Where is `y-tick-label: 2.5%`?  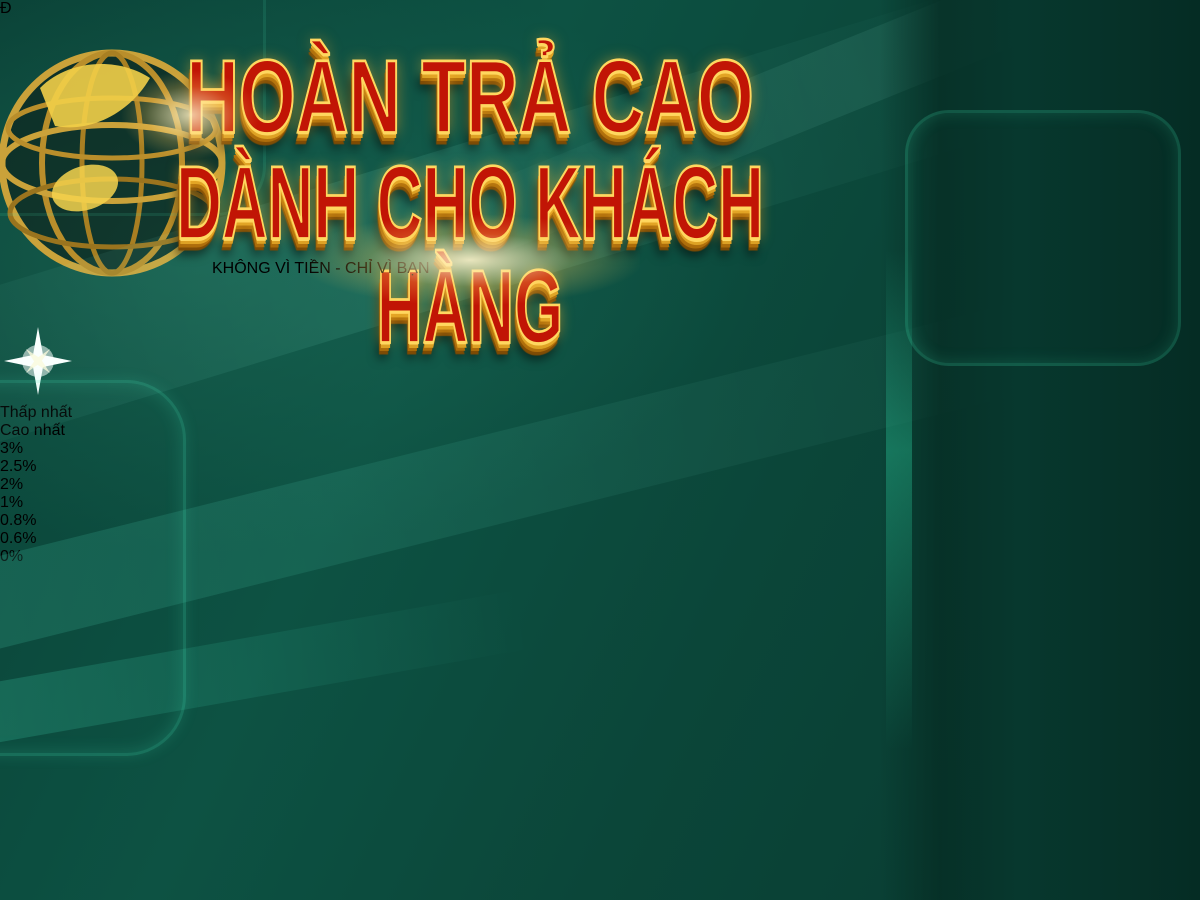
y-tick-label: 2.5% is located at coordinates (18, 466).